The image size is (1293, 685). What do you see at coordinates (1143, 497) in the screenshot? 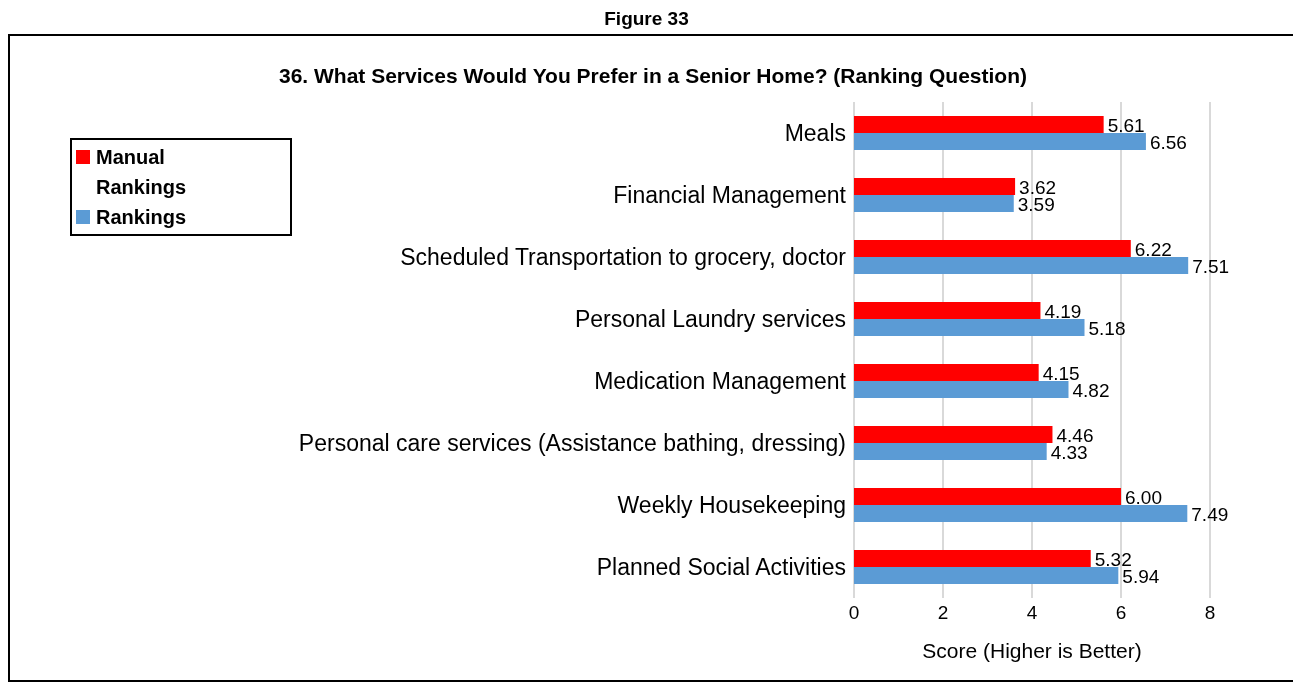
I see `data-label: 6.00` at bounding box center [1143, 497].